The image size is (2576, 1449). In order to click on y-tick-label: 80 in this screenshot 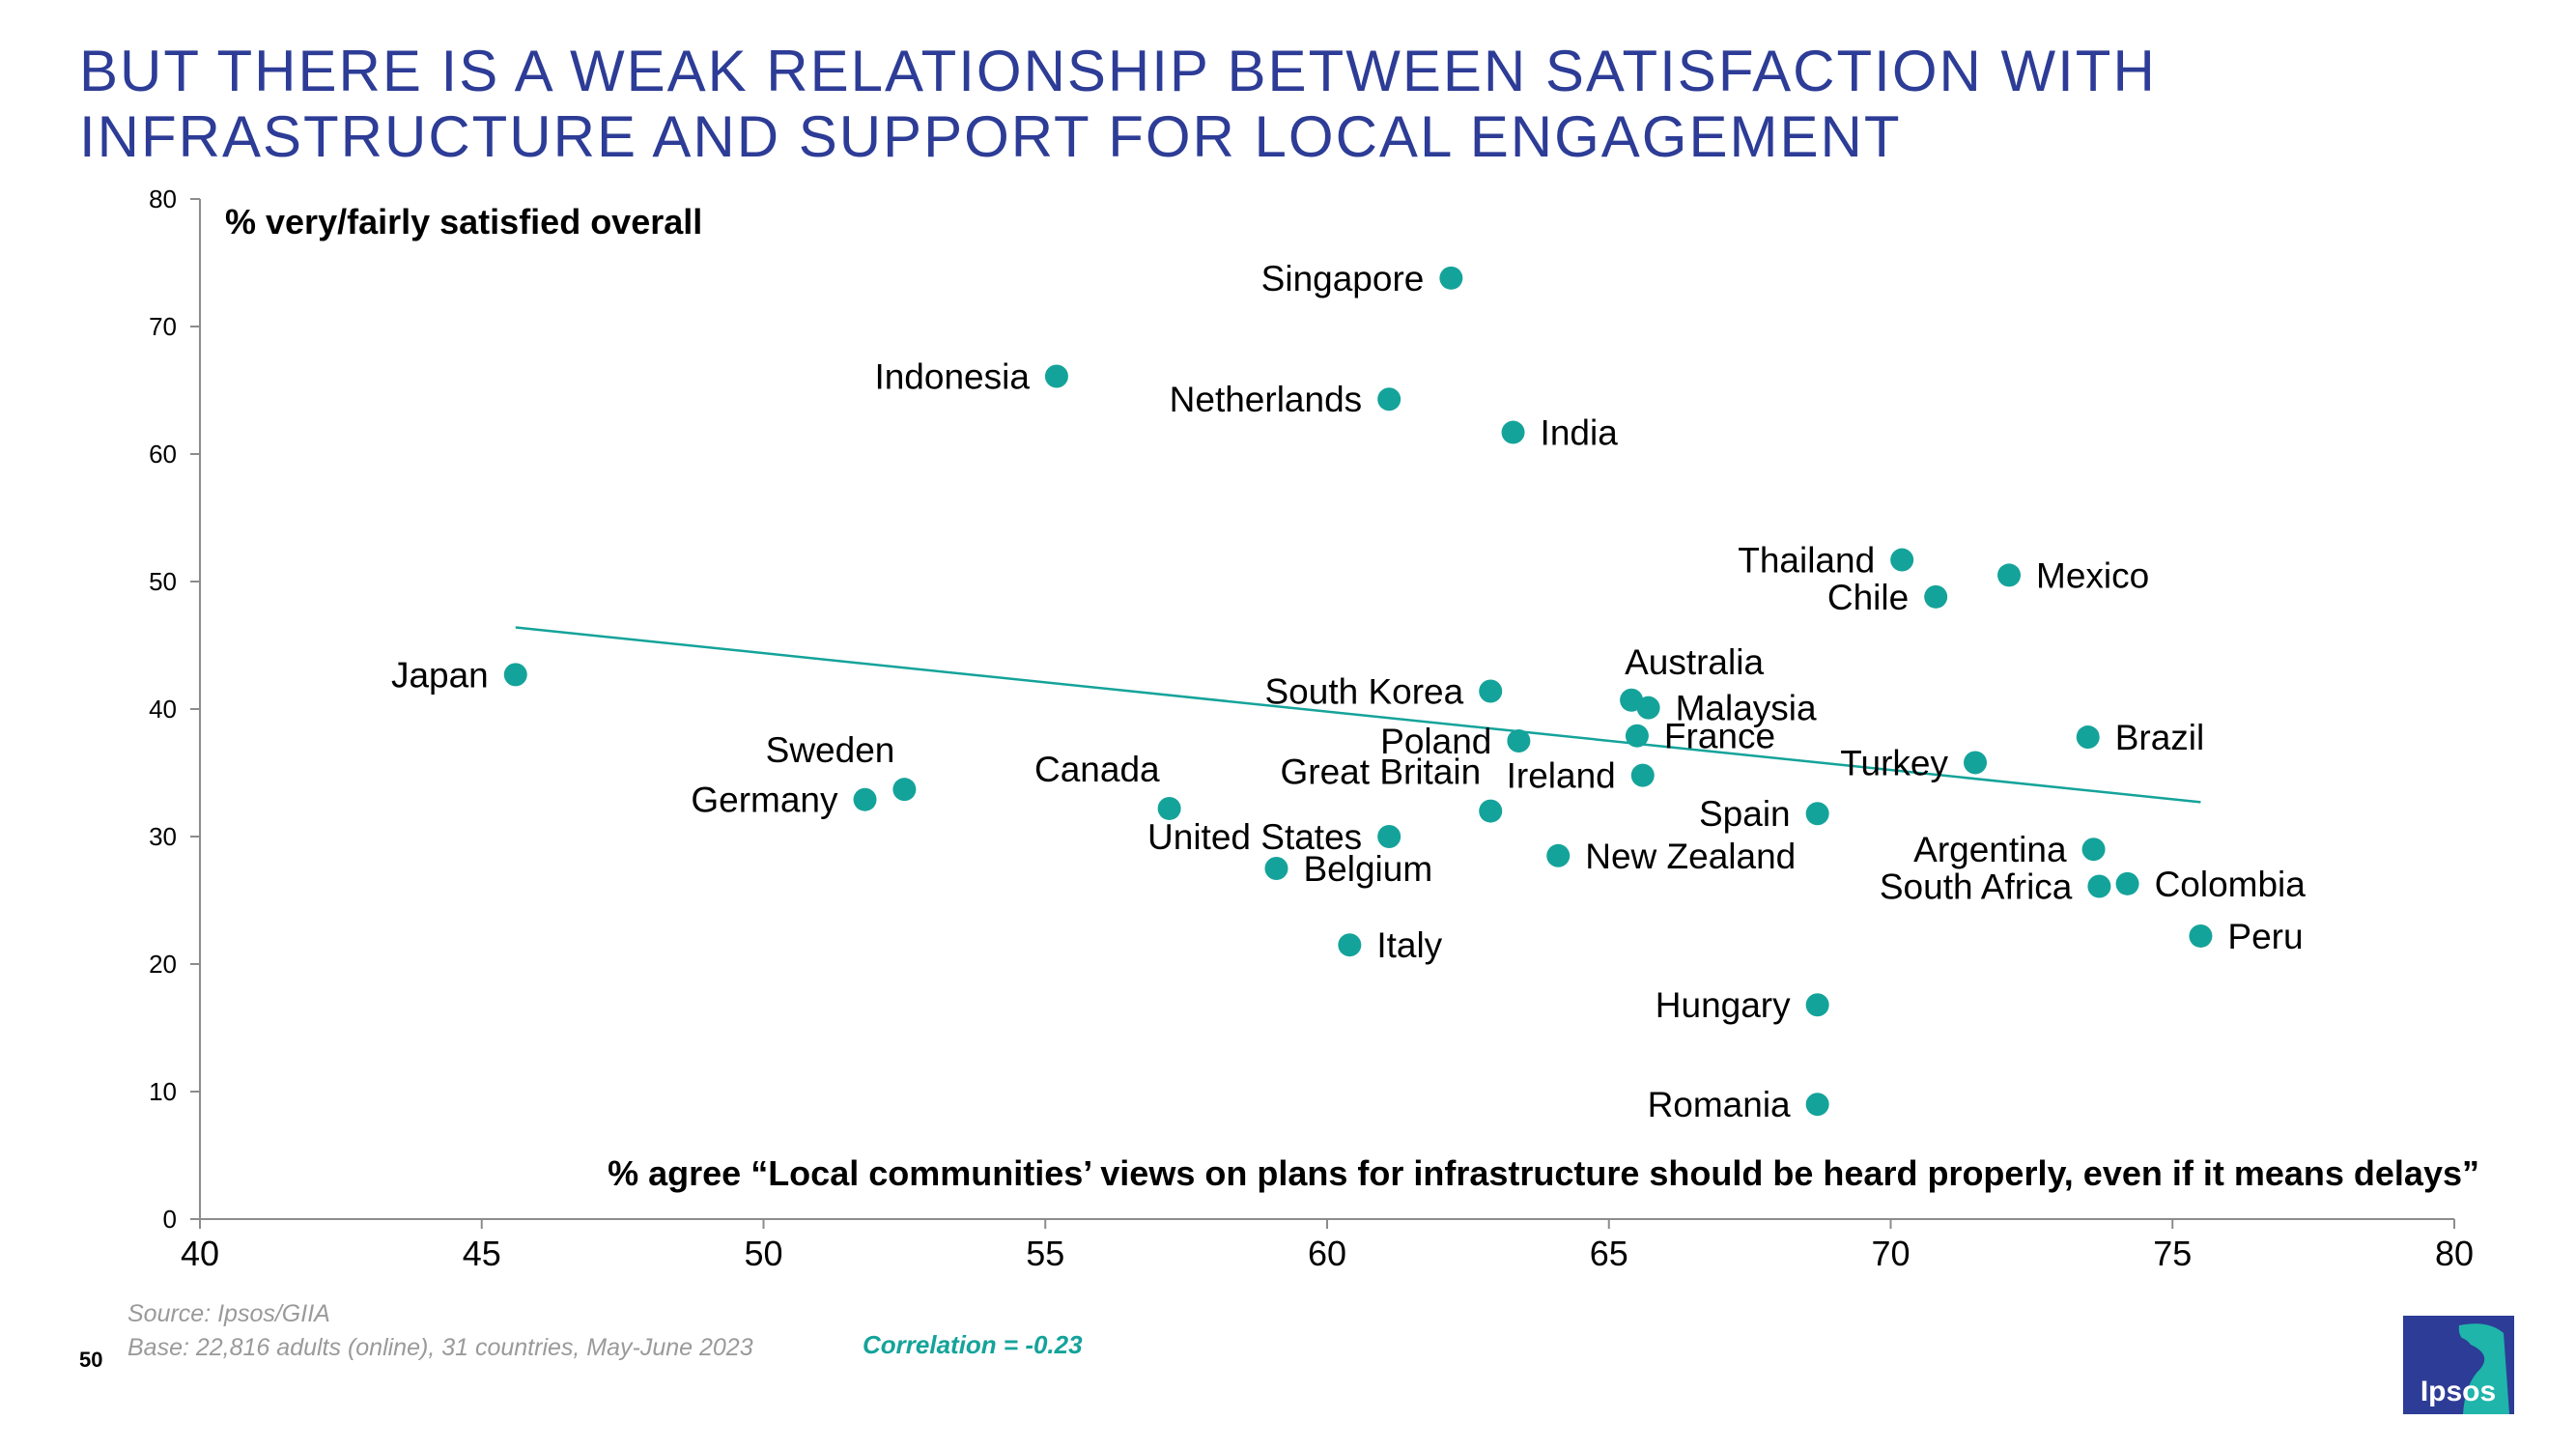, I will do `click(163, 199)`.